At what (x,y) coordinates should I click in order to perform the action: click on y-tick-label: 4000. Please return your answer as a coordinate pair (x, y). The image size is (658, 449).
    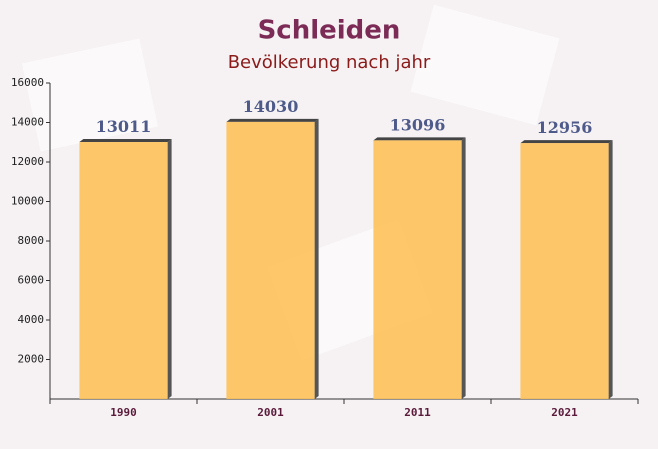
    Looking at the image, I should click on (31, 319).